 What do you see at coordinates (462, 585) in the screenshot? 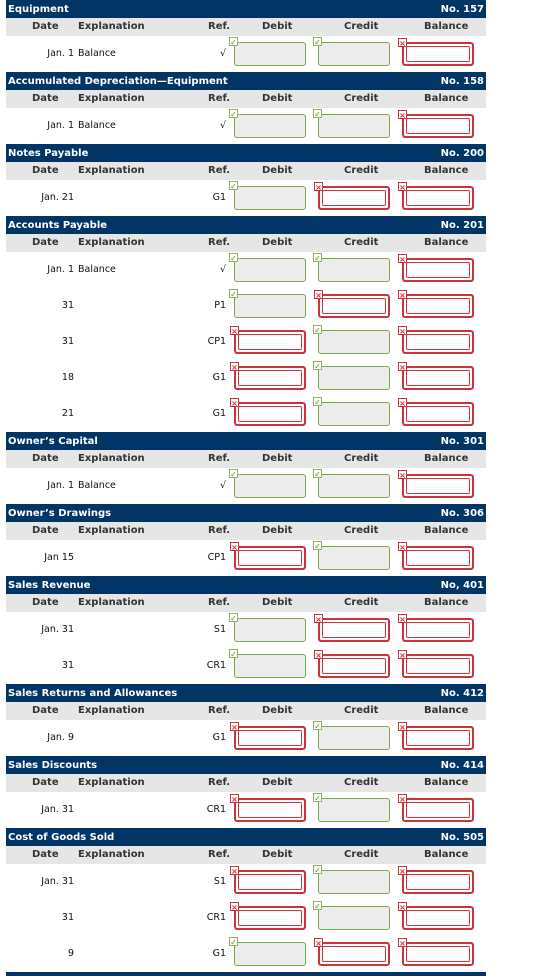
I see `account-number: No, 401` at bounding box center [462, 585].